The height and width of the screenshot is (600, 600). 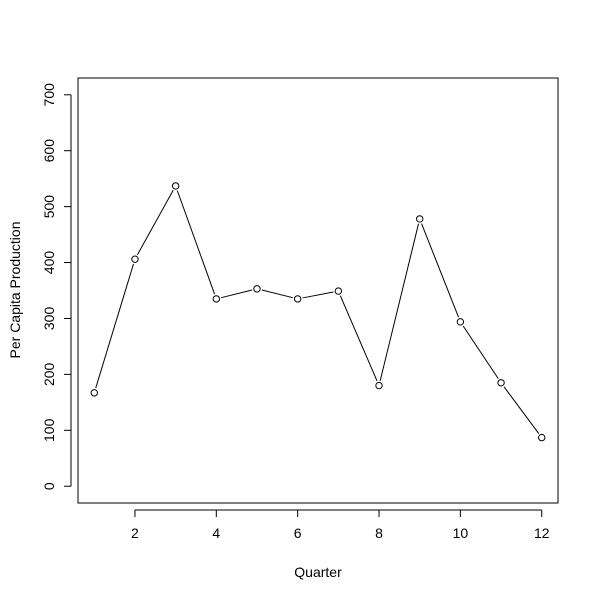 What do you see at coordinates (216, 533) in the screenshot?
I see `x-tick-label: 4` at bounding box center [216, 533].